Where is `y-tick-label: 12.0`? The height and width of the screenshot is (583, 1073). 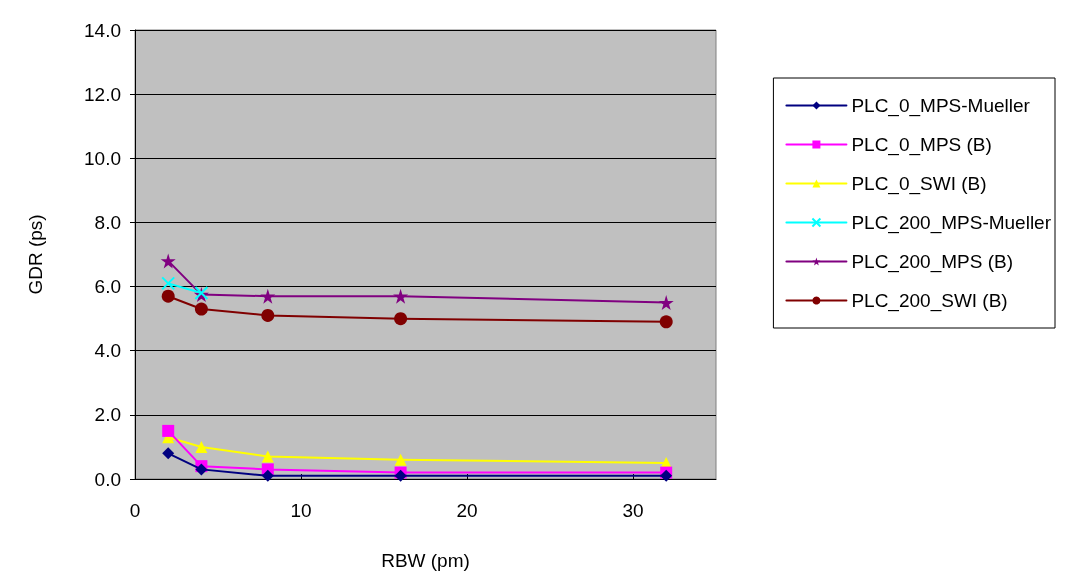 y-tick-label: 12.0 is located at coordinates (102, 94).